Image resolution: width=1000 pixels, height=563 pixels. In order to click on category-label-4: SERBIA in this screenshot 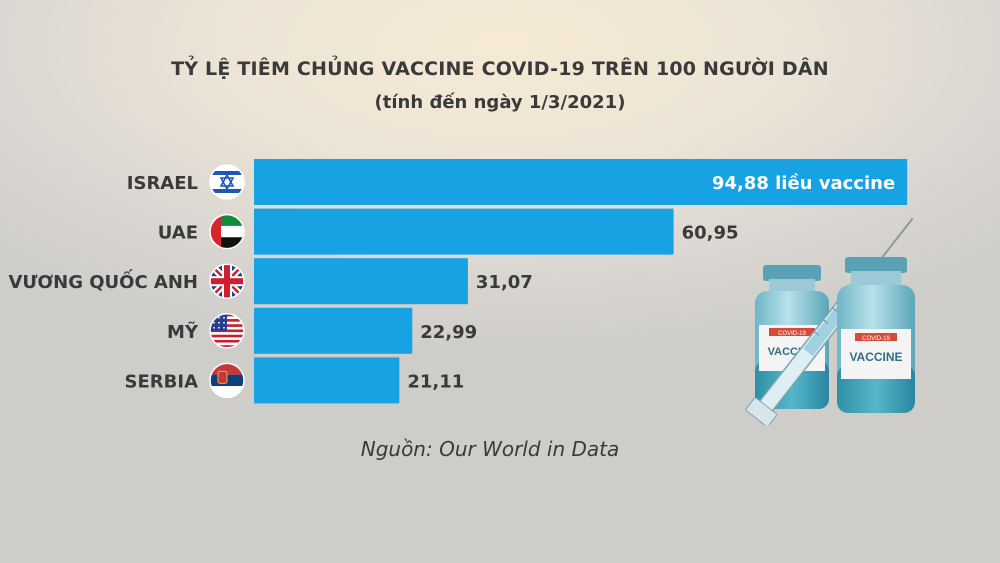, I will do `click(162, 381)`.